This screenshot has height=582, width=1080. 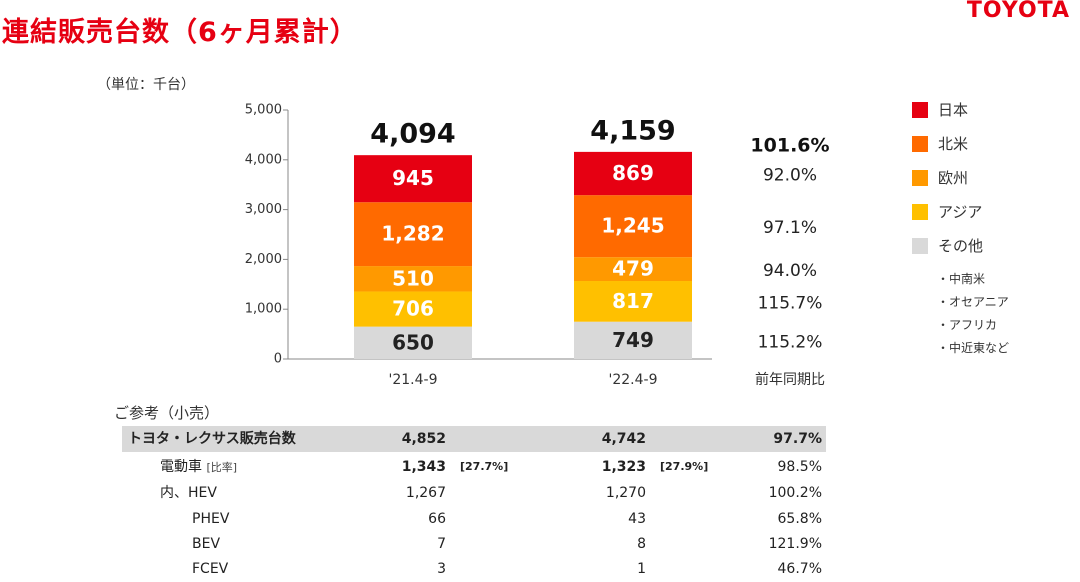 I want to click on row-value-2021: 4,852, so click(x=423, y=439).